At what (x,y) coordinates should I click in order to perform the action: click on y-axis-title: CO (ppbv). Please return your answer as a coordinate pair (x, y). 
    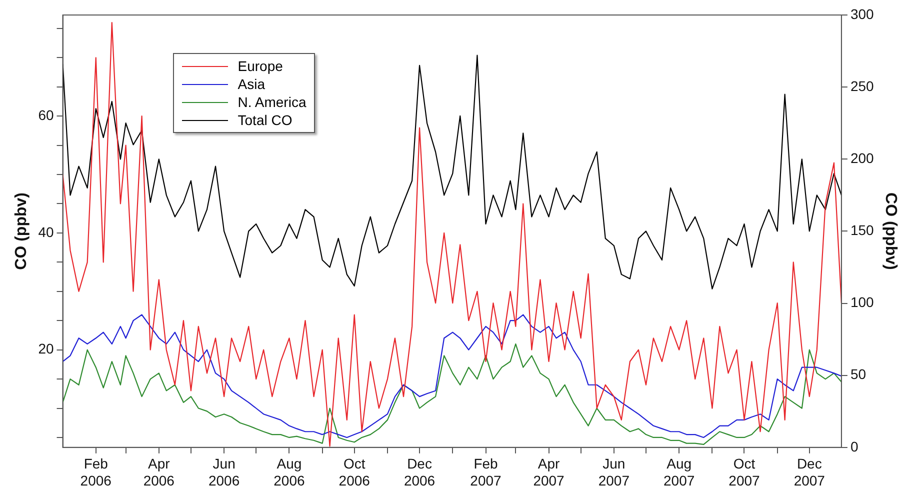
    Looking at the image, I should click on (21, 231).